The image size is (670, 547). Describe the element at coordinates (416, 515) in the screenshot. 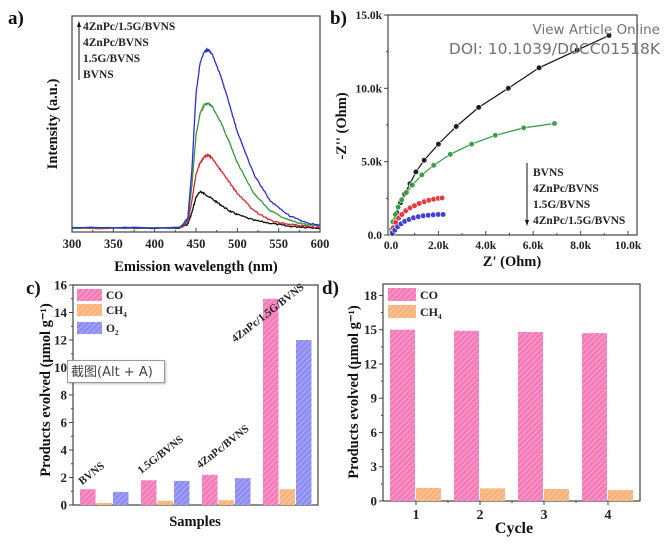

I see `panel-d-x-tick-label: 1` at that location.